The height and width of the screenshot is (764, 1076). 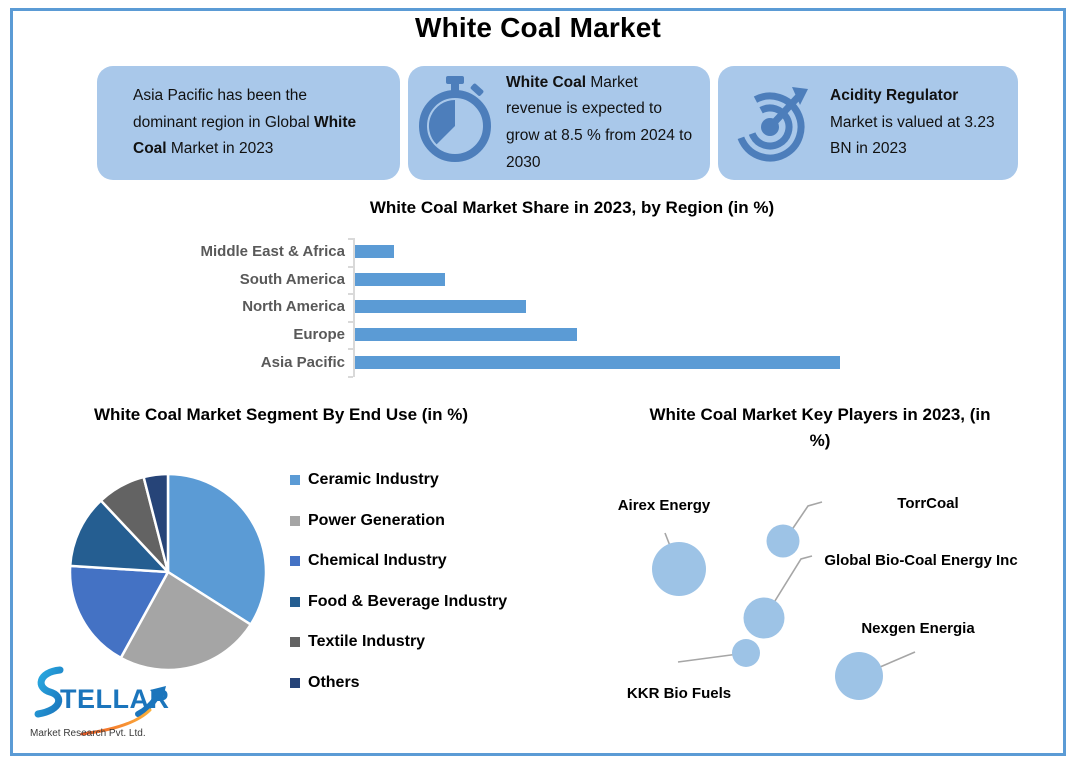 What do you see at coordinates (894, 96) in the screenshot?
I see `callout-text-bold: Acidity Regulator` at bounding box center [894, 96].